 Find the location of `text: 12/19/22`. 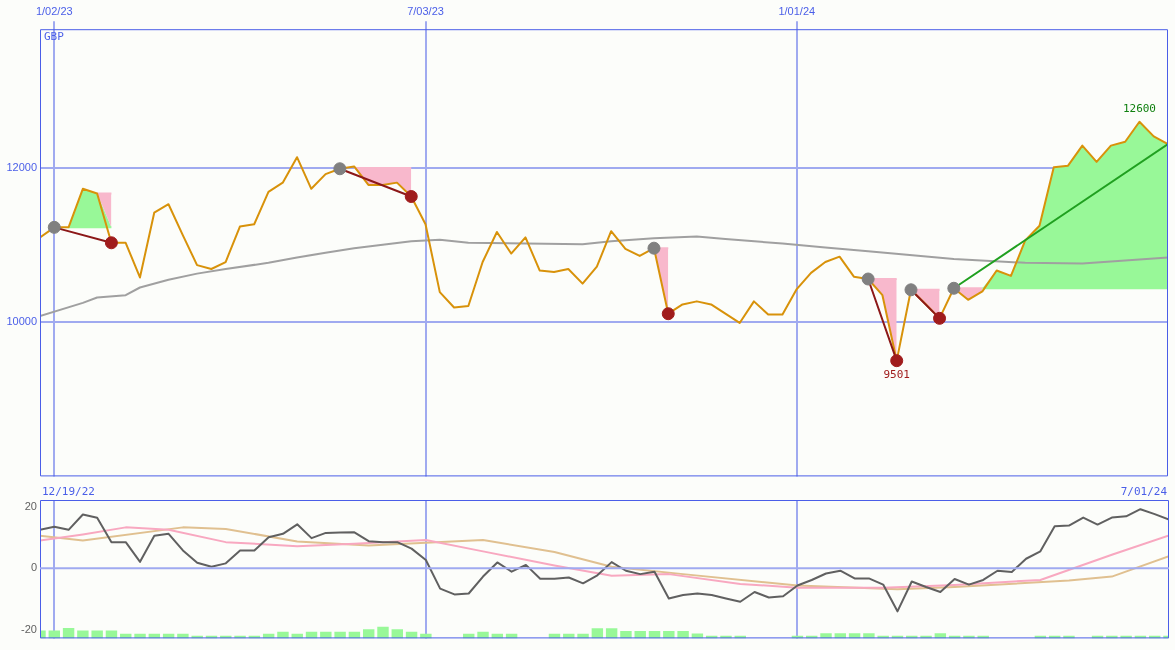

text: 12/19/22 is located at coordinates (68, 492).